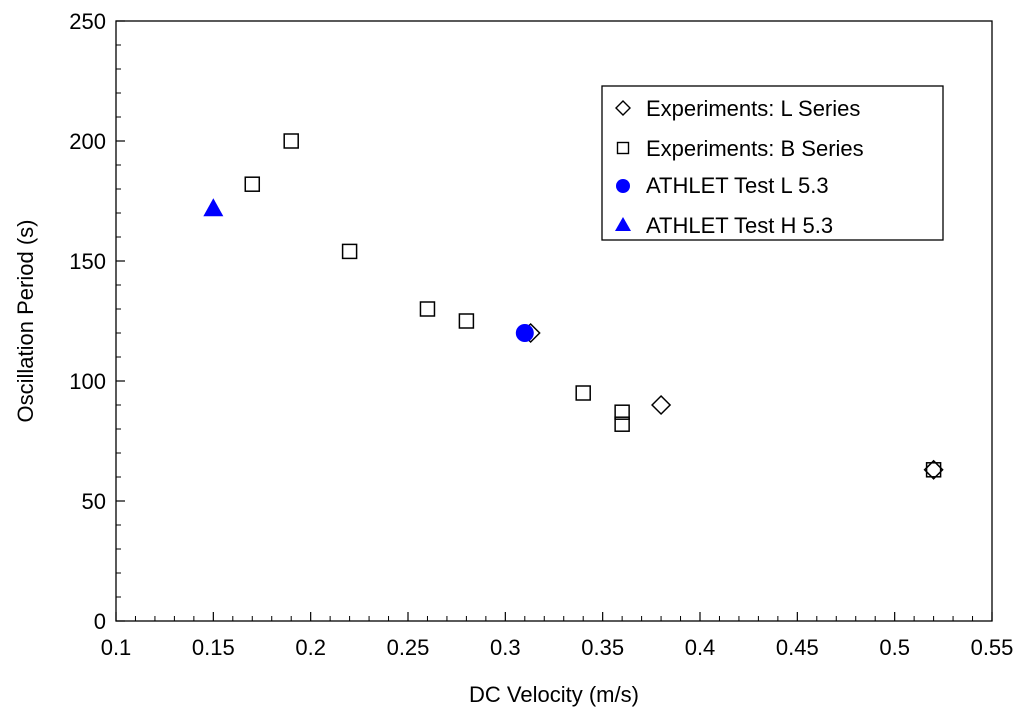  What do you see at coordinates (554, 694) in the screenshot?
I see `x-axis-title: DC Velocity (m/s)` at bounding box center [554, 694].